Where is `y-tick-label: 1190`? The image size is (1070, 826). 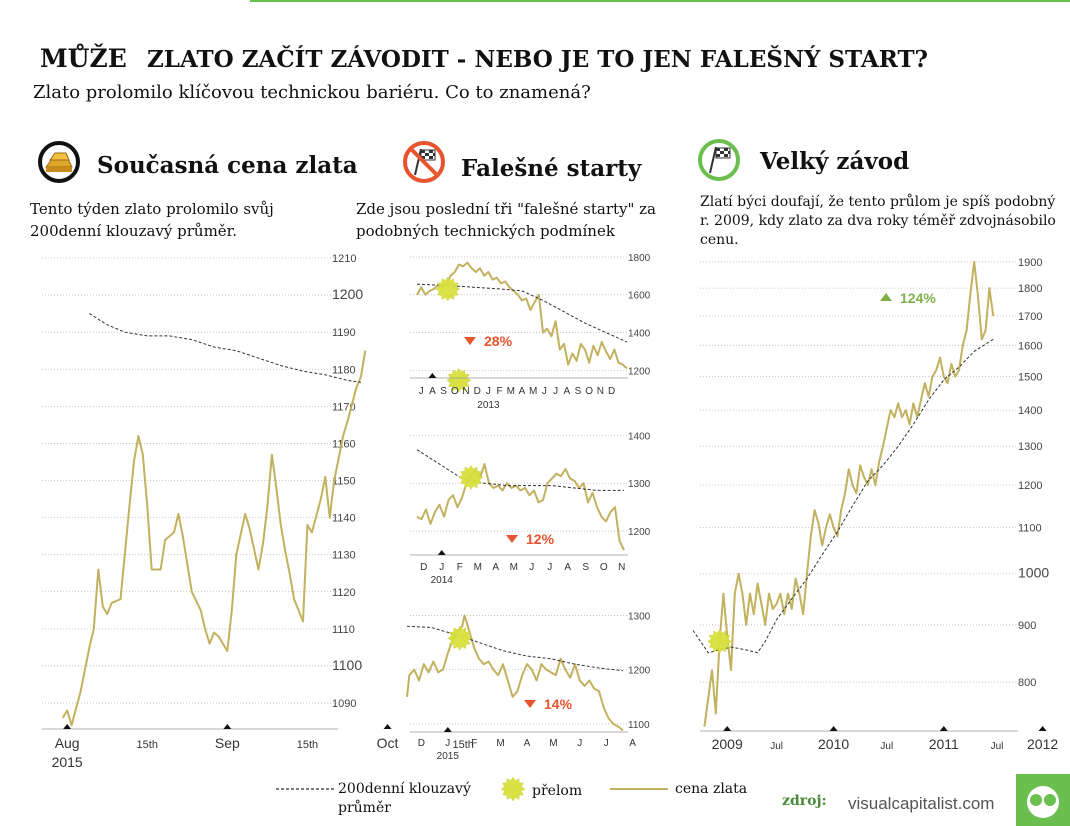
y-tick-label: 1190 is located at coordinates (344, 333).